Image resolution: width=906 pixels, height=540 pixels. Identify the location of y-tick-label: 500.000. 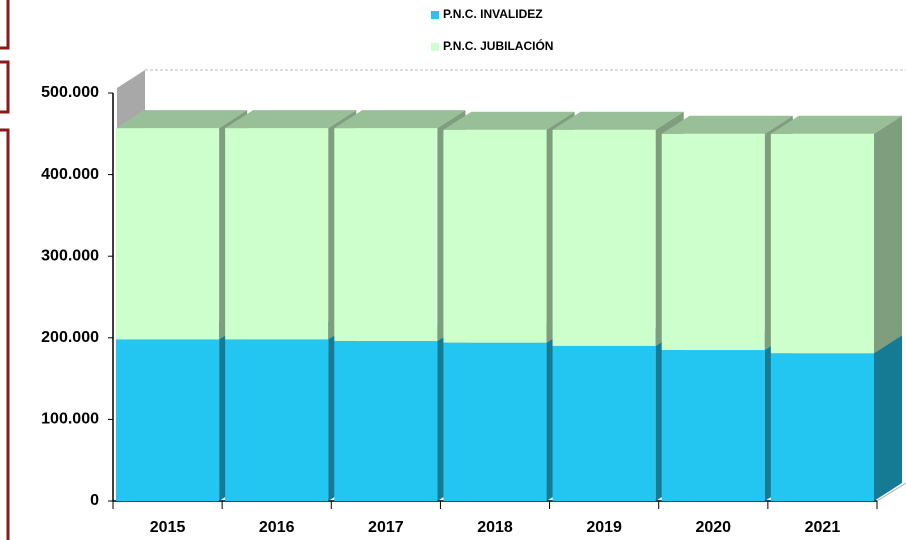
(70, 92).